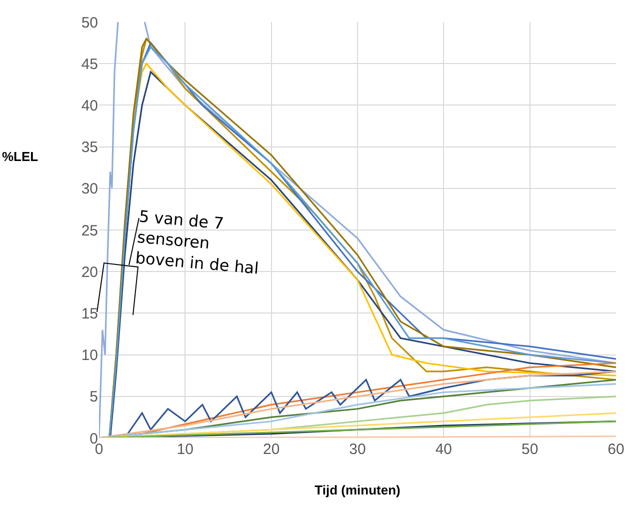 This screenshot has height=517, width=629. I want to click on y-tick-label: 15, so click(89, 313).